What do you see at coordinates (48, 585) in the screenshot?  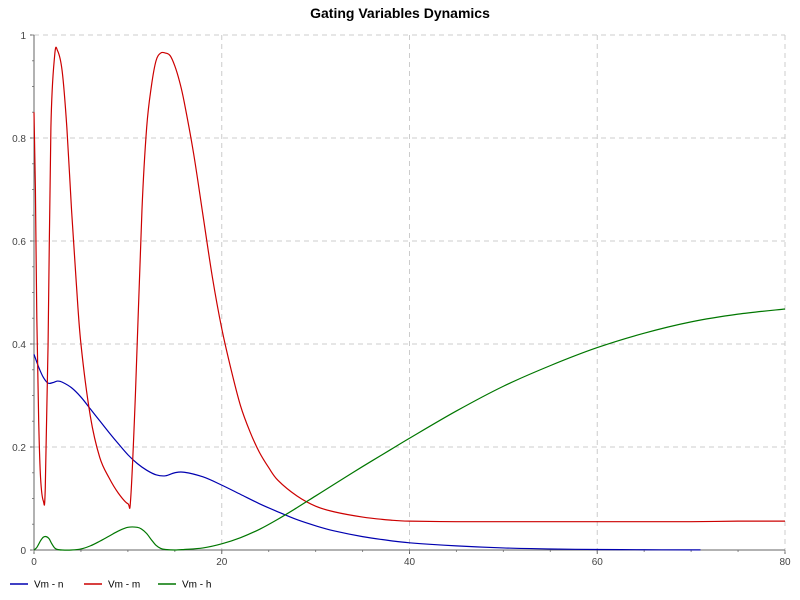 I see `legend-label: Vm - n` at bounding box center [48, 585].